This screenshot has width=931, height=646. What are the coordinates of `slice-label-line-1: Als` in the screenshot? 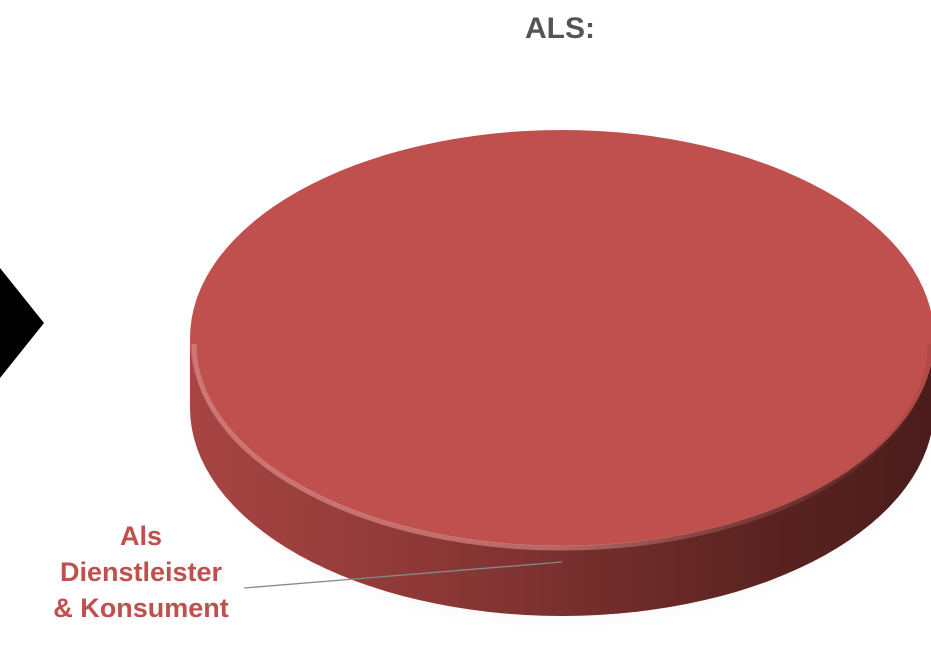 It's located at (141, 536).